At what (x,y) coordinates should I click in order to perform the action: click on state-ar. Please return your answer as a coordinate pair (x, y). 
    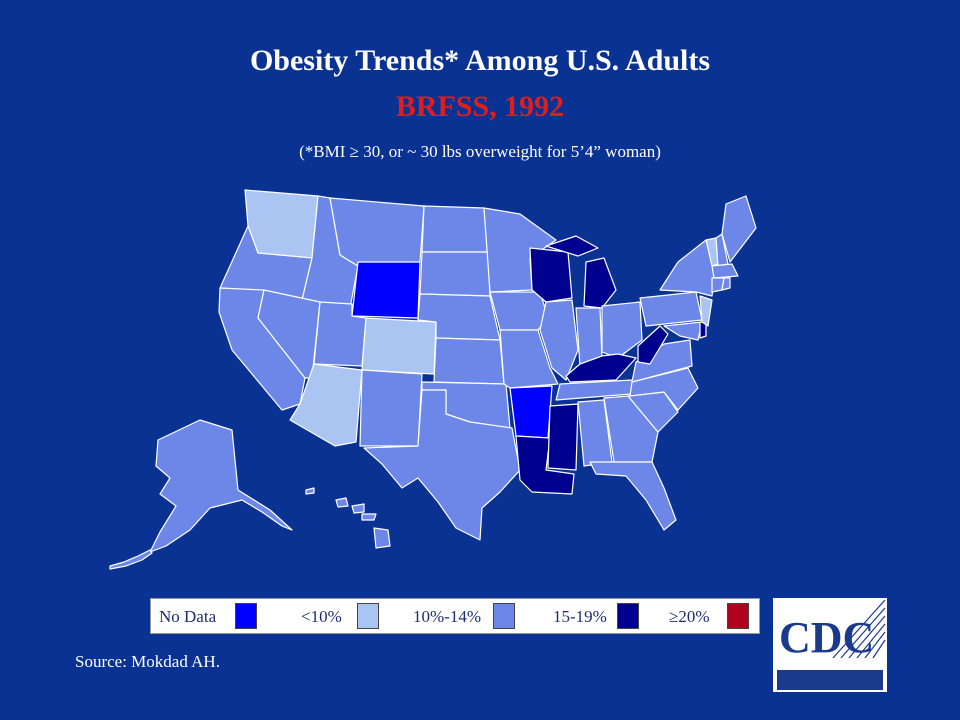
    Looking at the image, I should click on (531, 412).